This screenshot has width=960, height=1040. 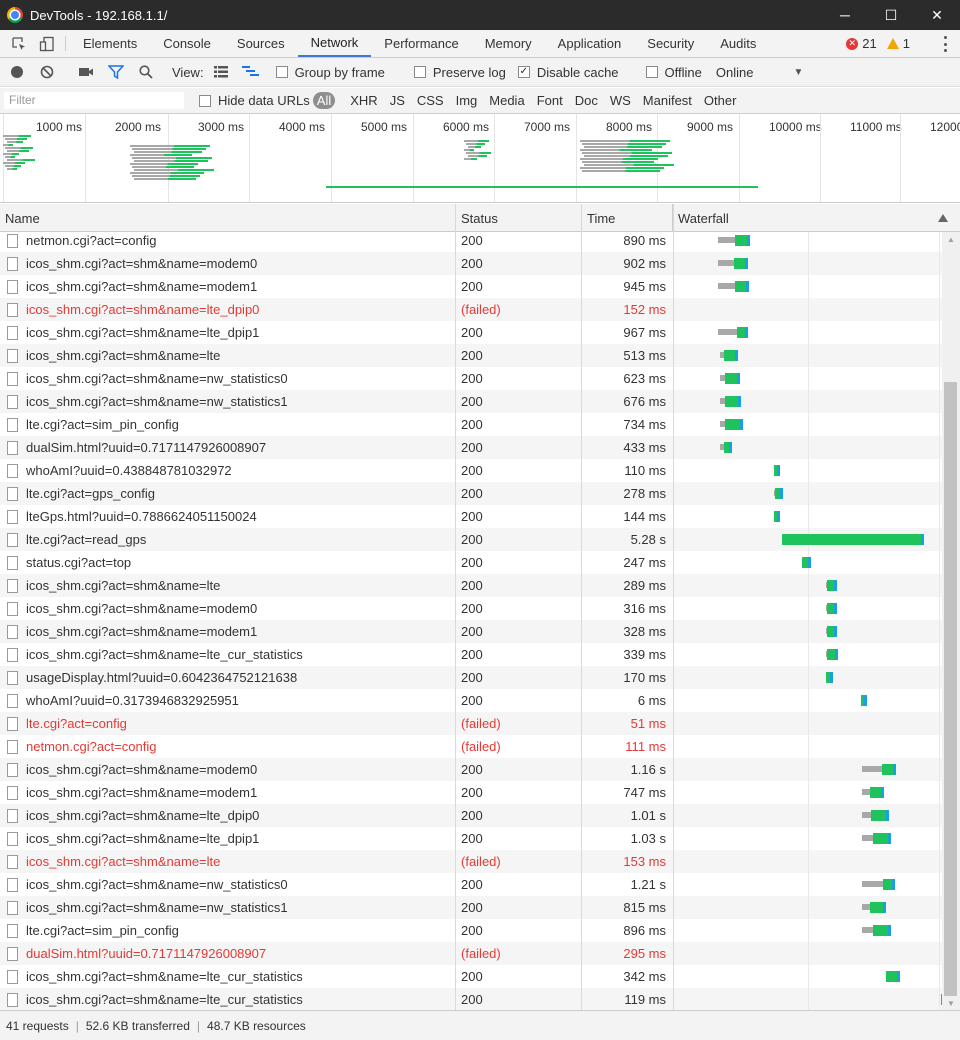 I want to click on scroll-down-icon: ▼, so click(x=951, y=1003).